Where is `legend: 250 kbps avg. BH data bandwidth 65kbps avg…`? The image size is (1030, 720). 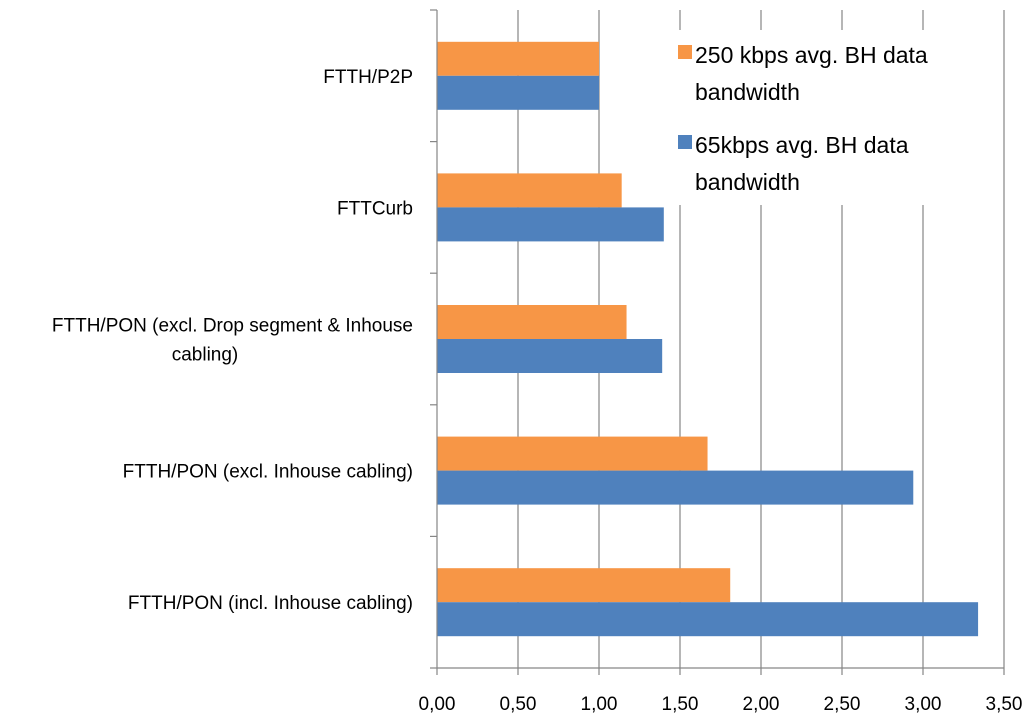 legend: 250 kbps avg. BH data bandwidth 65kbps avg… is located at coordinates (827, 117).